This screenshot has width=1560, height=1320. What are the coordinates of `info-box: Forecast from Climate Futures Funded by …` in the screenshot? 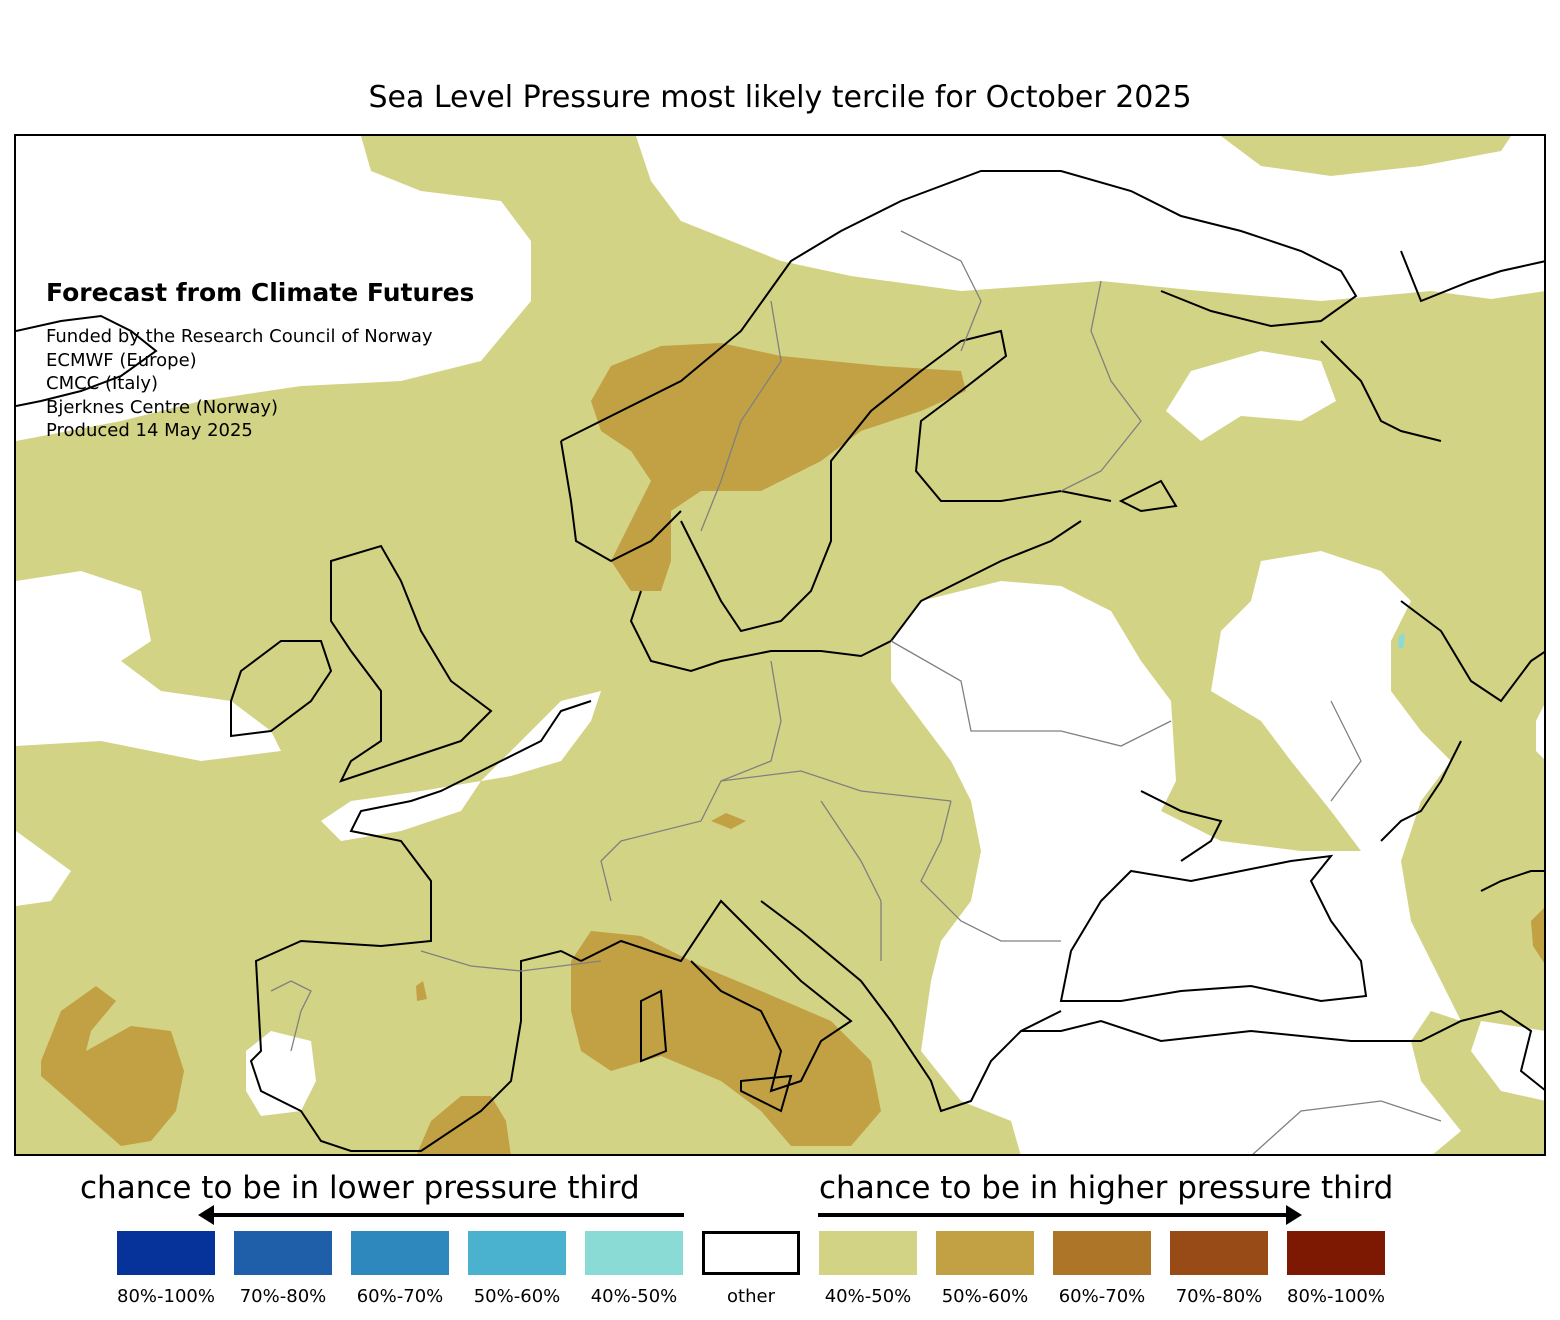 It's located at (260, 360).